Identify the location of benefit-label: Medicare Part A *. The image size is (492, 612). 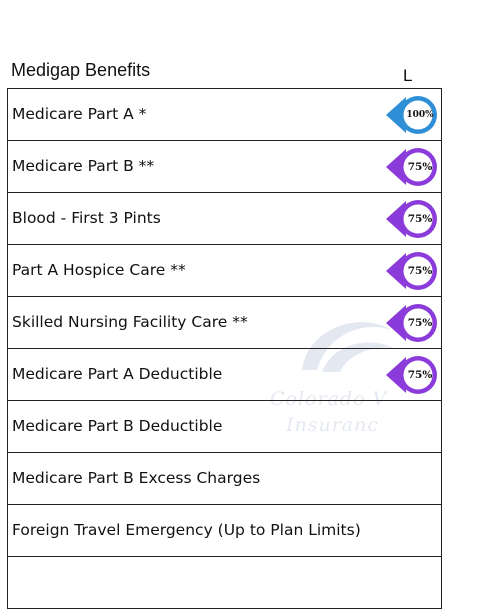
(79, 114).